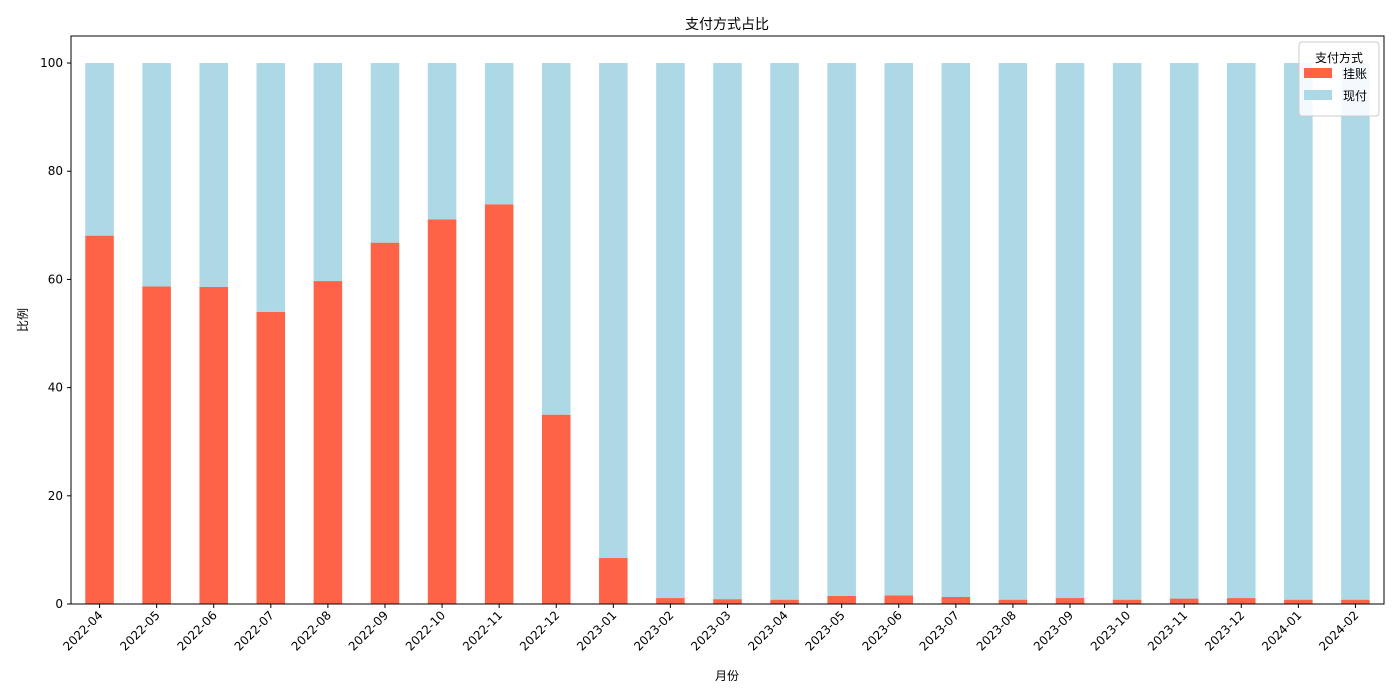 Image resolution: width=1400 pixels, height=700 pixels. What do you see at coordinates (882, 630) in the screenshot?
I see `x-tick-label: 2023-06` at bounding box center [882, 630].